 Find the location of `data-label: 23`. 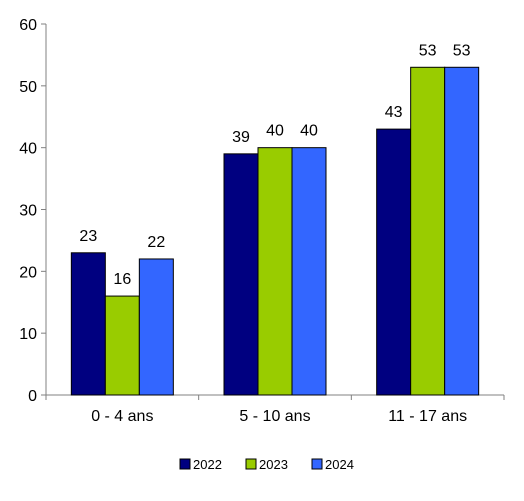

data-label: 23 is located at coordinates (88, 236).